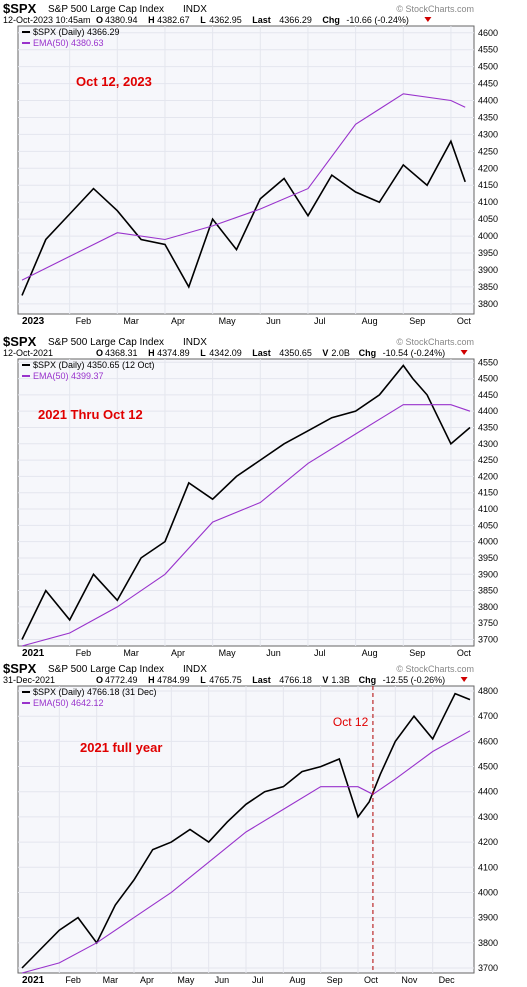 This screenshot has height=987, width=527. I want to click on y-tick-label: 4050, so click(488, 525).